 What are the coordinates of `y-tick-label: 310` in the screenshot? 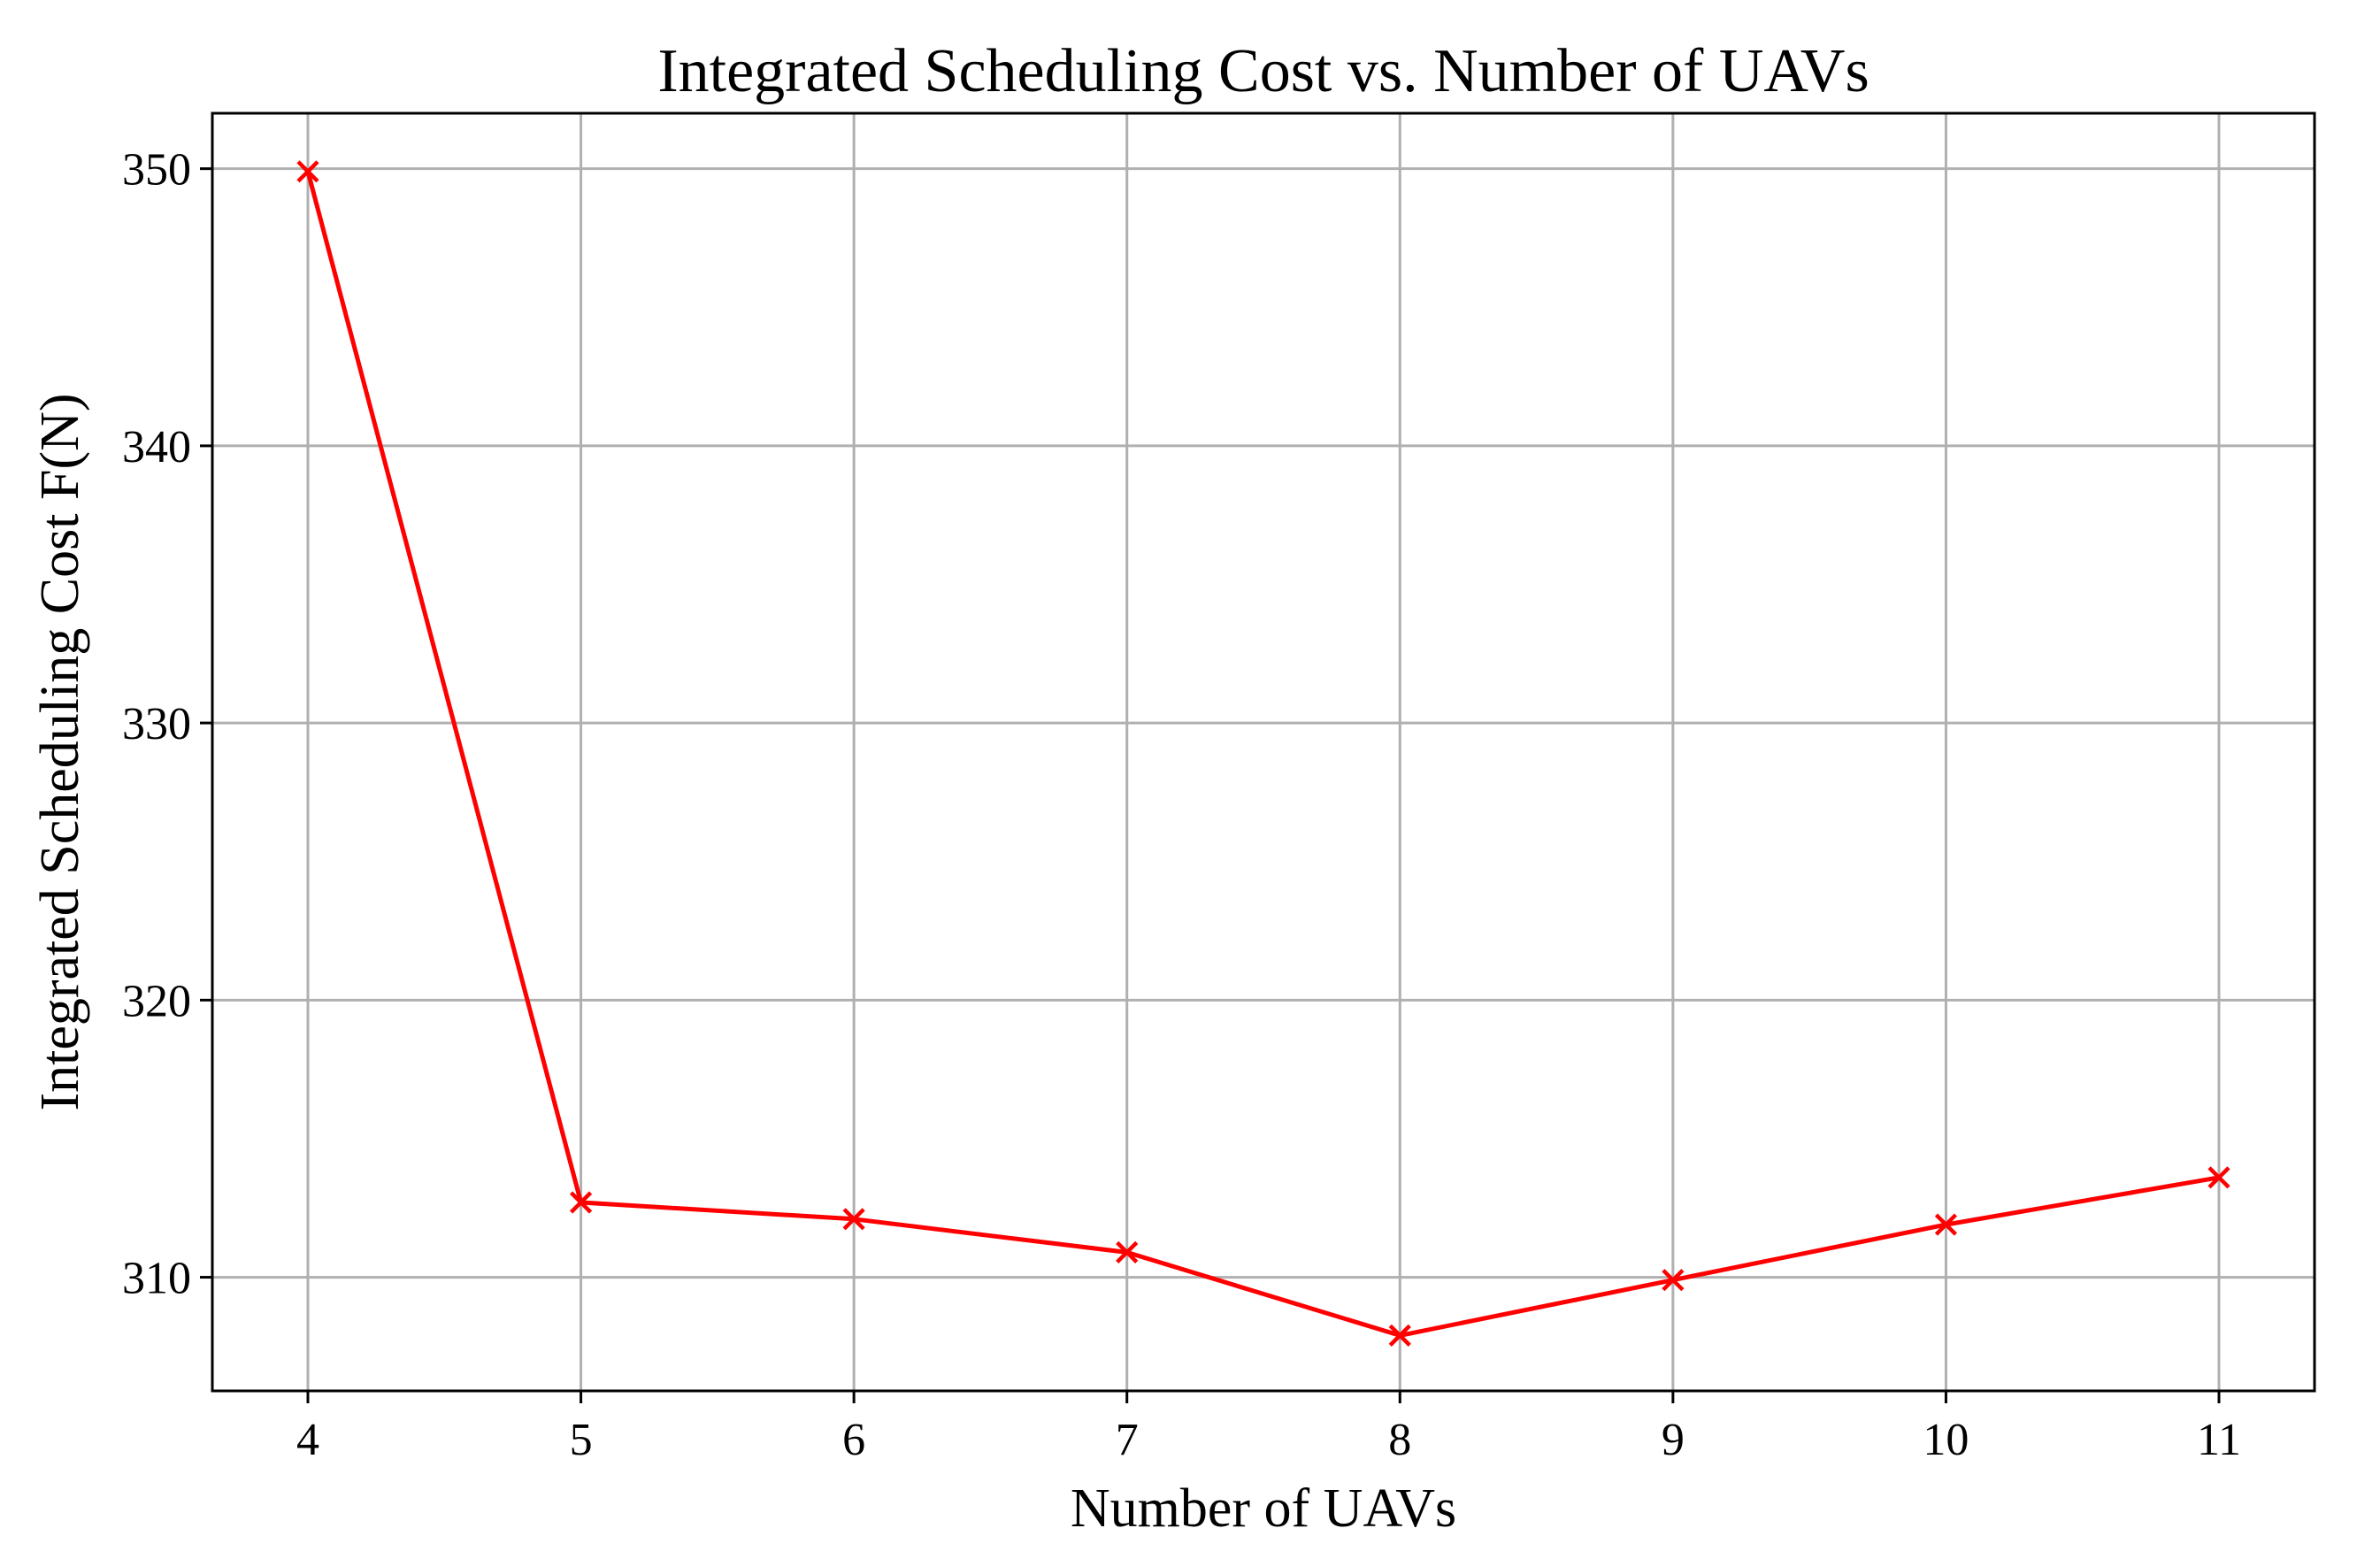 It's located at (156, 1279).